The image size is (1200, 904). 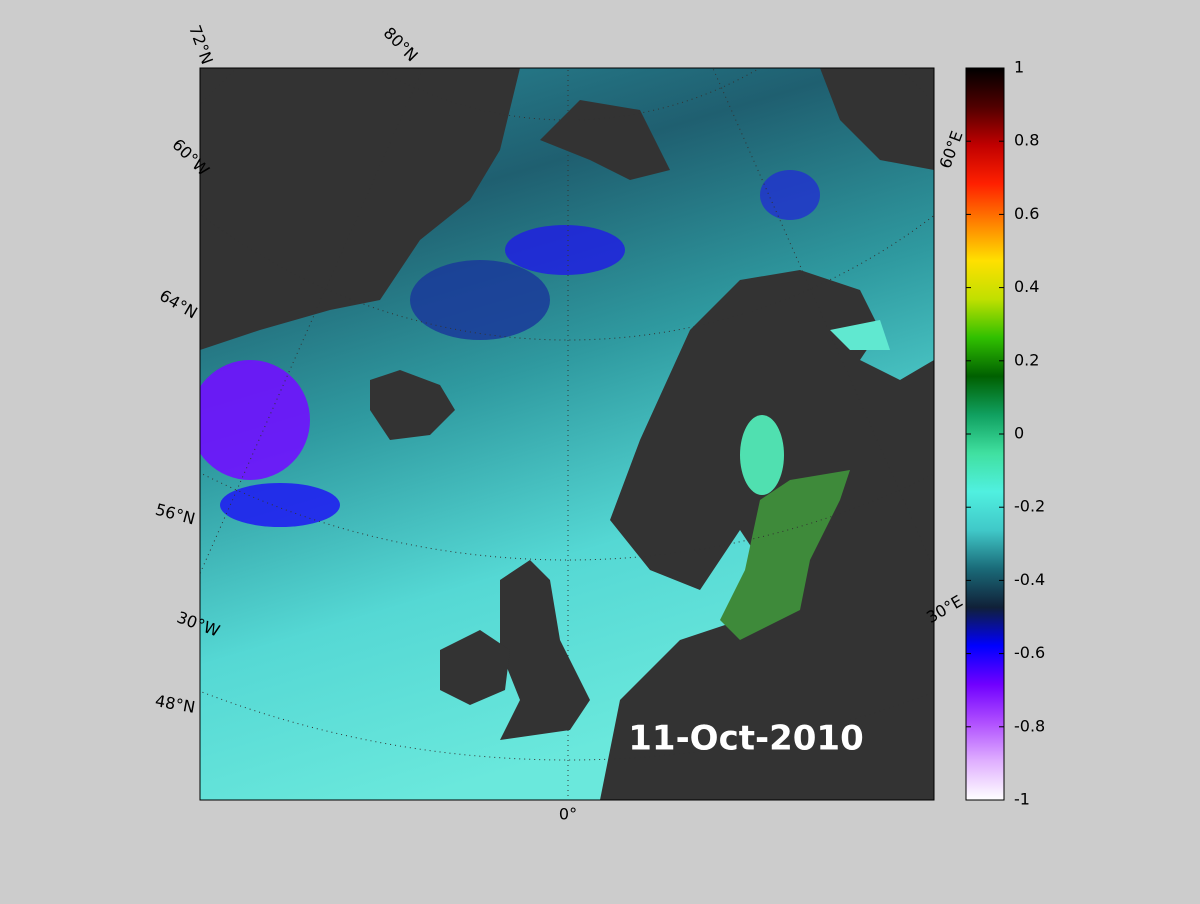 What do you see at coordinates (360, 209) in the screenshot?
I see `land-greenland` at bounding box center [360, 209].